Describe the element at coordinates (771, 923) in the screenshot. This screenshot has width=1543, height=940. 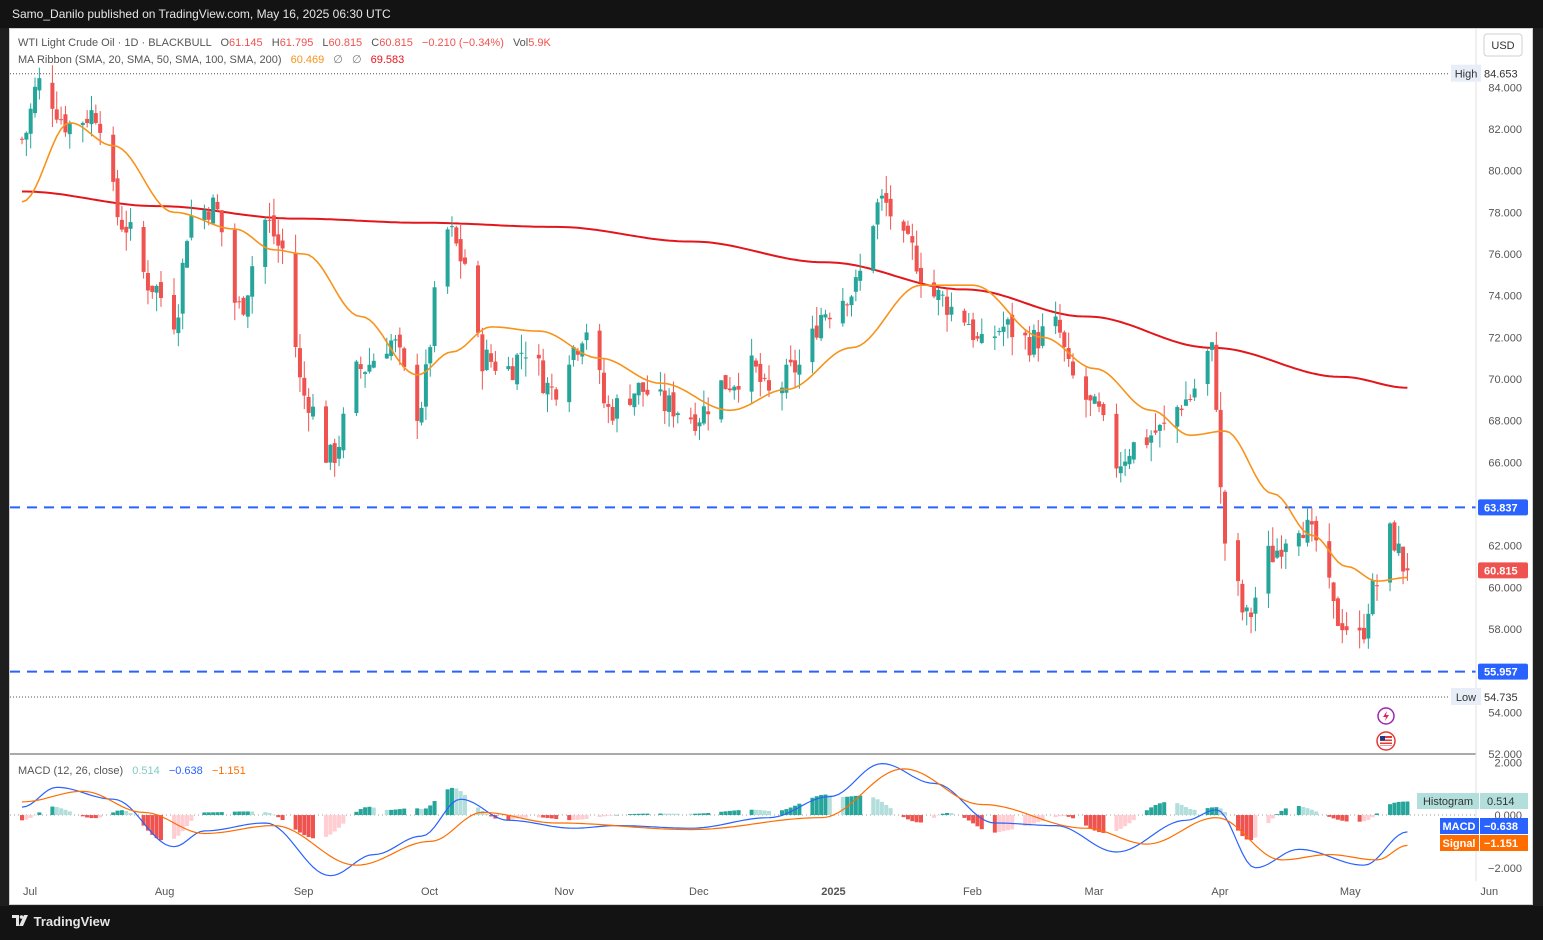
I see `footer-bar: TradingView` at that location.